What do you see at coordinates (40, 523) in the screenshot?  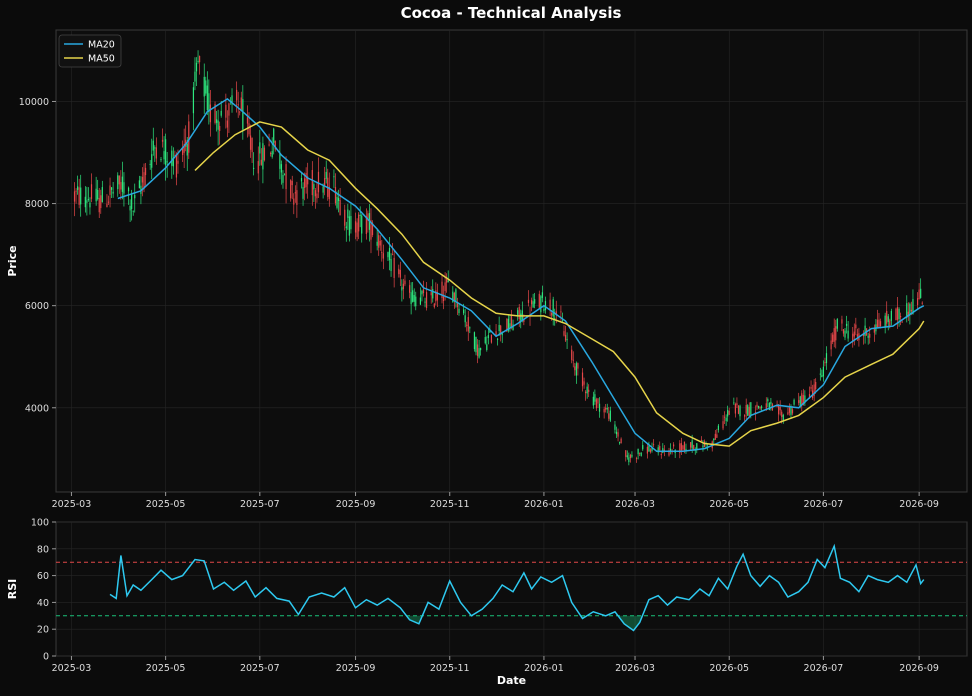 I see `rsi-y-tick-label: 100` at bounding box center [40, 523].